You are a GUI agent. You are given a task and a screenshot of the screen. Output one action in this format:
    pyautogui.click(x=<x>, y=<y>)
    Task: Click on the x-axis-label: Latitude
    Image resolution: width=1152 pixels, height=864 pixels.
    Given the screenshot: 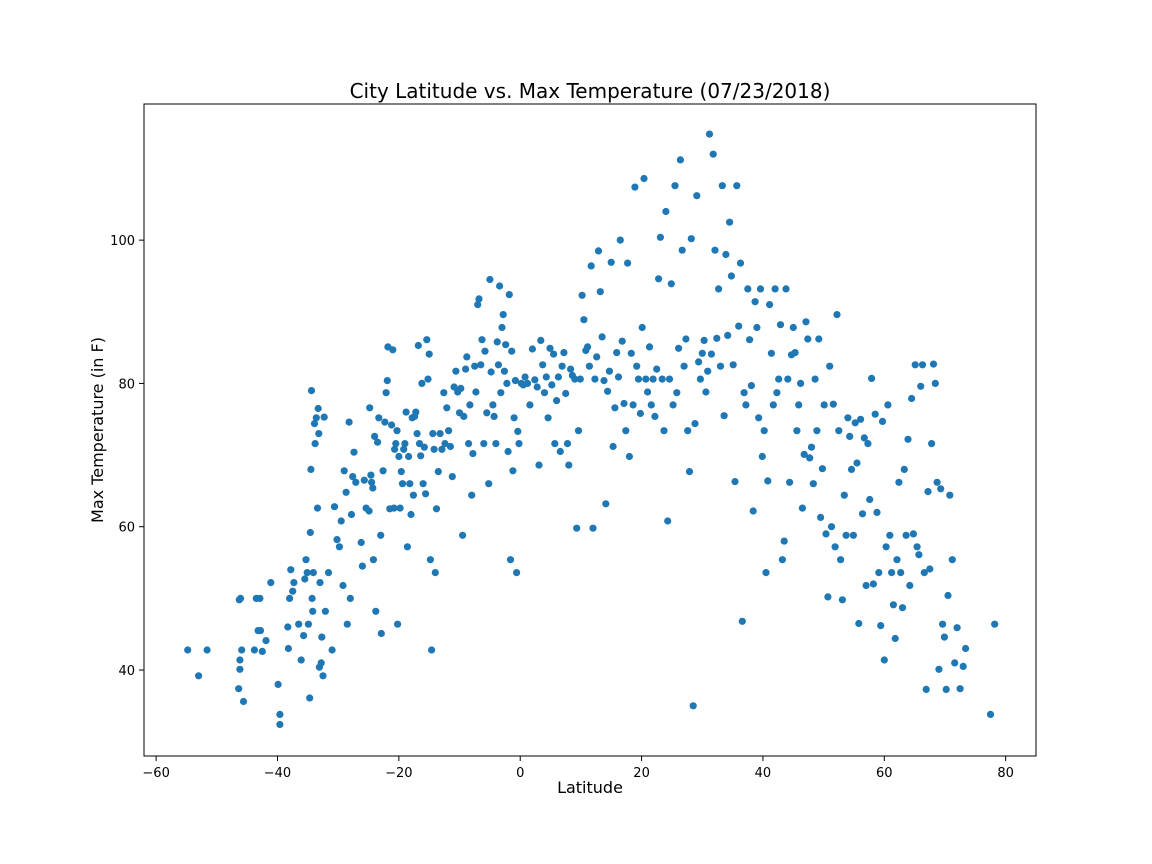 What is the action you would take?
    pyautogui.click(x=590, y=787)
    